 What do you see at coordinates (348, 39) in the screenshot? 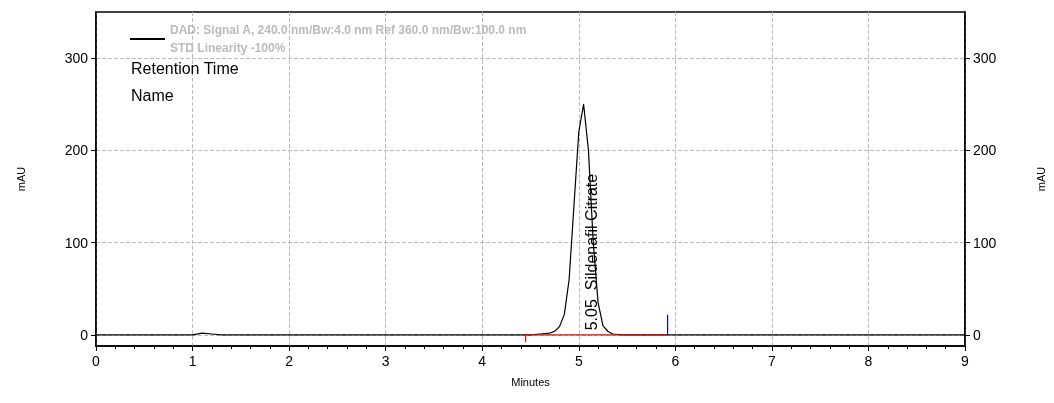
I see `legend-label: DAD: Signal A, 240.0 nm/Bw:4.0 nm Ref 360.0 nm/Bw:100.0 nm STD Linearity -100%` at bounding box center [348, 39].